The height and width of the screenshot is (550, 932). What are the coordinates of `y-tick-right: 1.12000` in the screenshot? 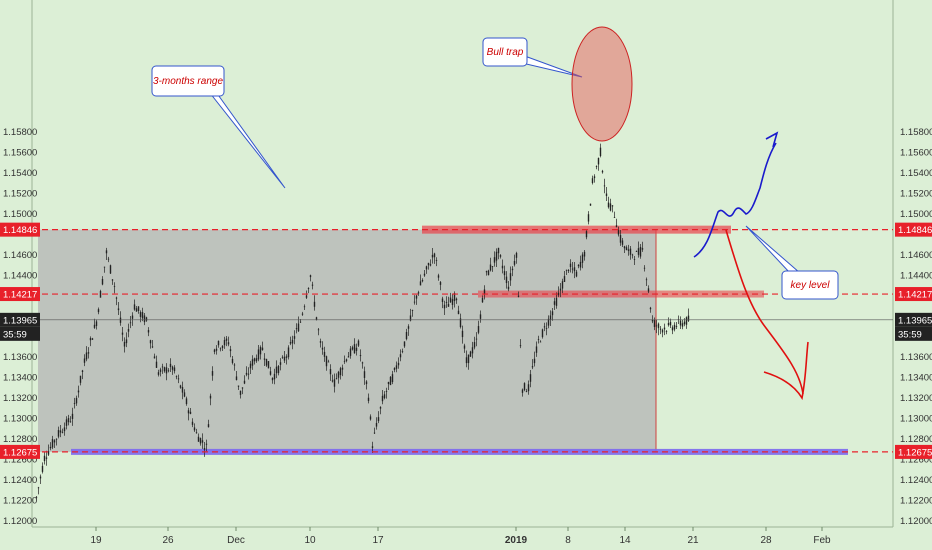 It's located at (916, 521).